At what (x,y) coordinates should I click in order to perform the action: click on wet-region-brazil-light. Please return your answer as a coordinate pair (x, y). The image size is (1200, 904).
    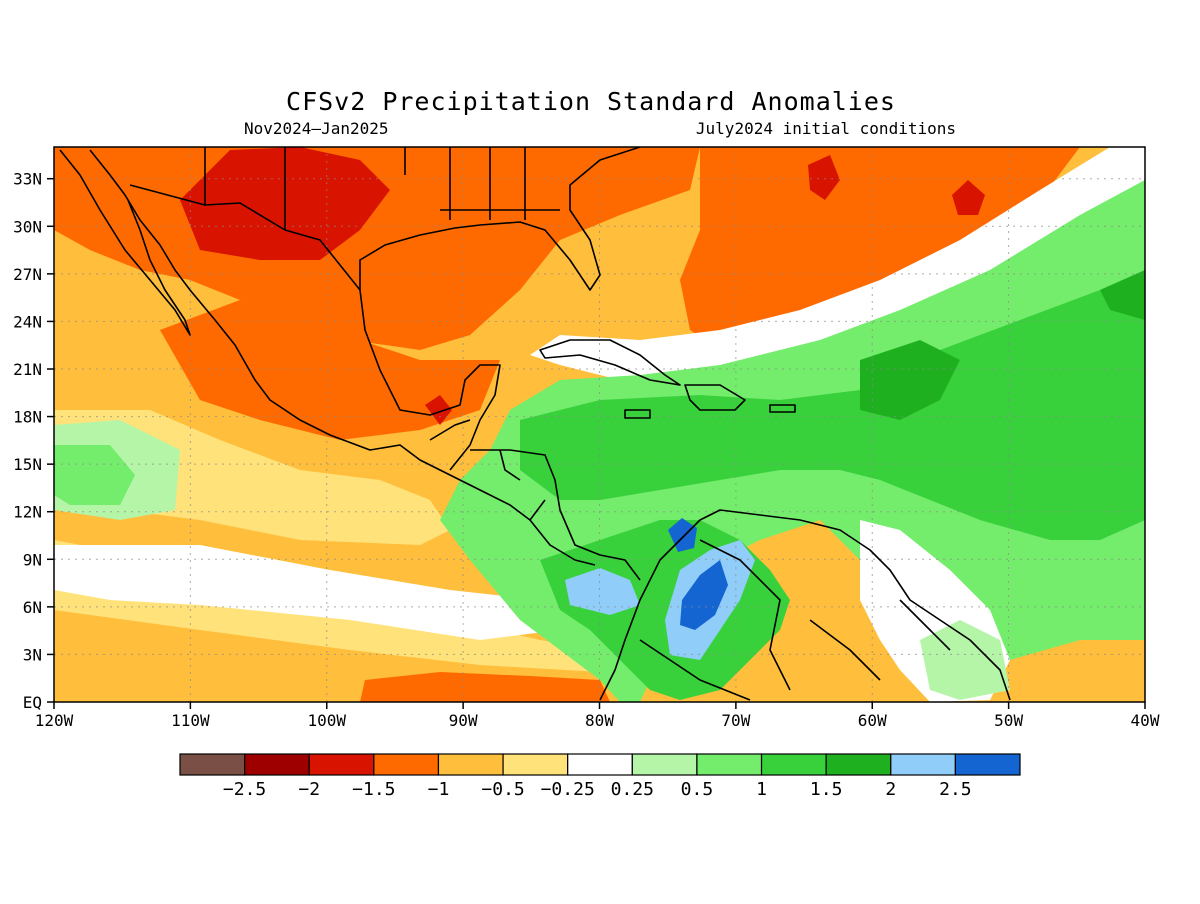
    Looking at the image, I should click on (965, 660).